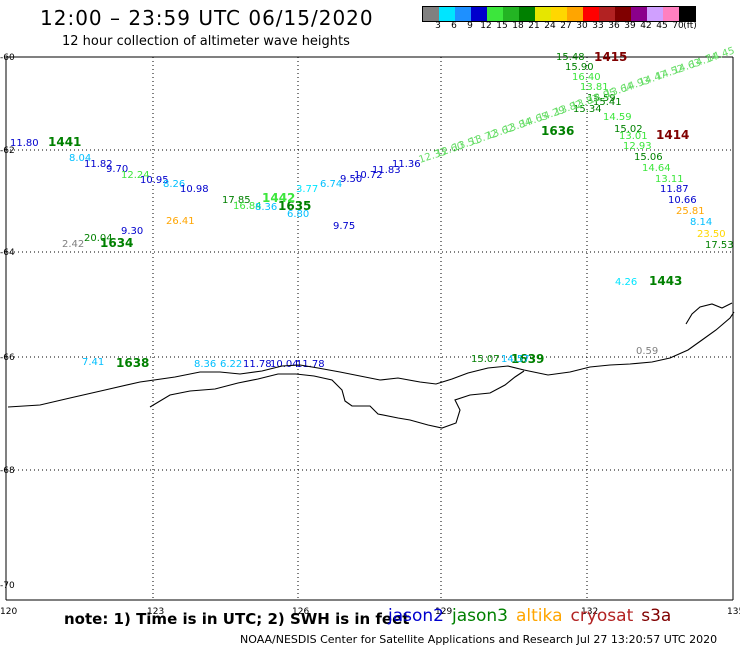 This screenshot has width=740, height=650. What do you see at coordinates (454, 26) in the screenshot?
I see `legend-tick: 6` at bounding box center [454, 26].